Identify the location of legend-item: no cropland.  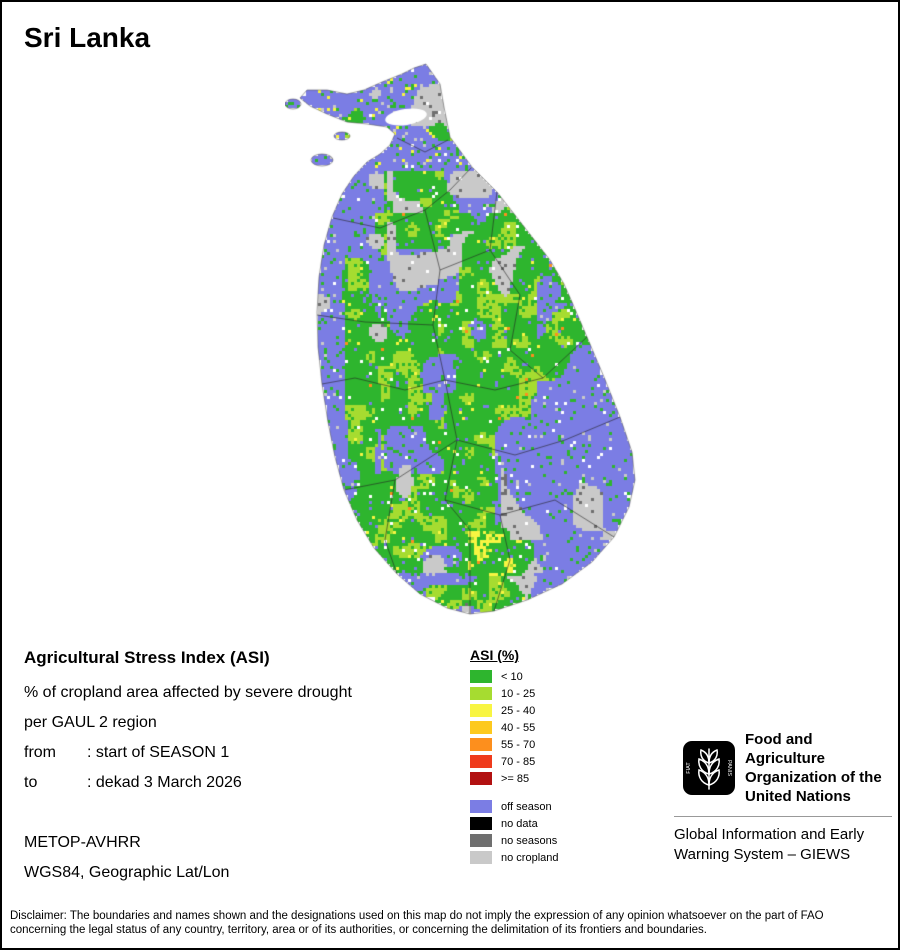
(514, 857).